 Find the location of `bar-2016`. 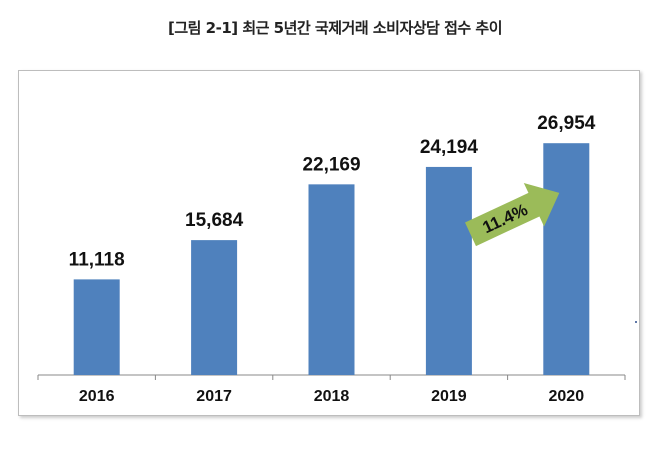

bar-2016 is located at coordinates (96, 327).